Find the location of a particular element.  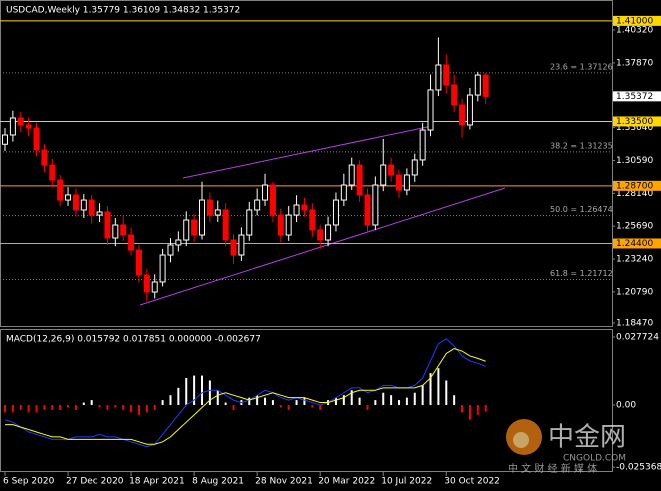

watermark: 中金网 CNGOLD.COM 中 文 财 经 新 媒 体 is located at coordinates (566, 447).